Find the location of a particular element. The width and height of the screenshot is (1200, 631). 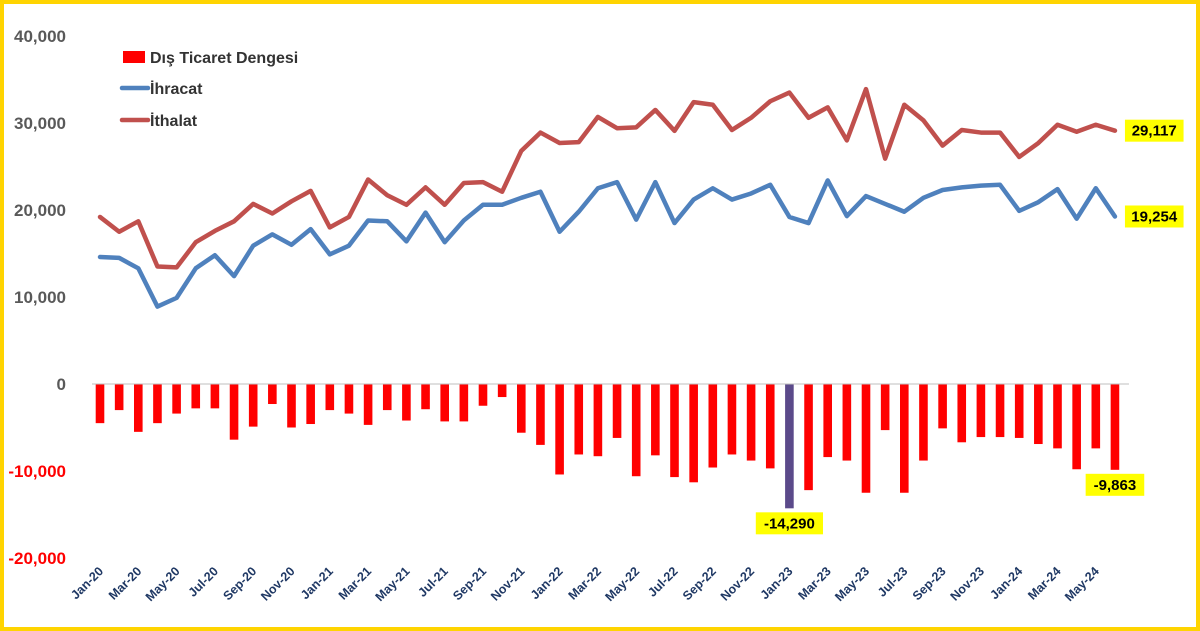

callout-ithalat-jun-24: 29,117 is located at coordinates (1154, 130).